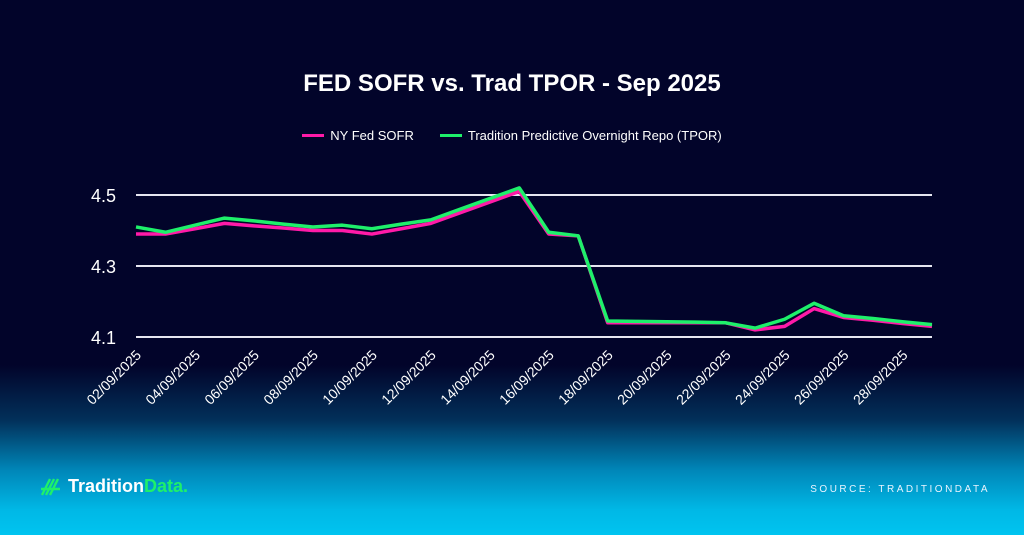 The width and height of the screenshot is (1024, 535). What do you see at coordinates (467, 377) in the screenshot?
I see `x-tick-label: 14/09/2025` at bounding box center [467, 377].